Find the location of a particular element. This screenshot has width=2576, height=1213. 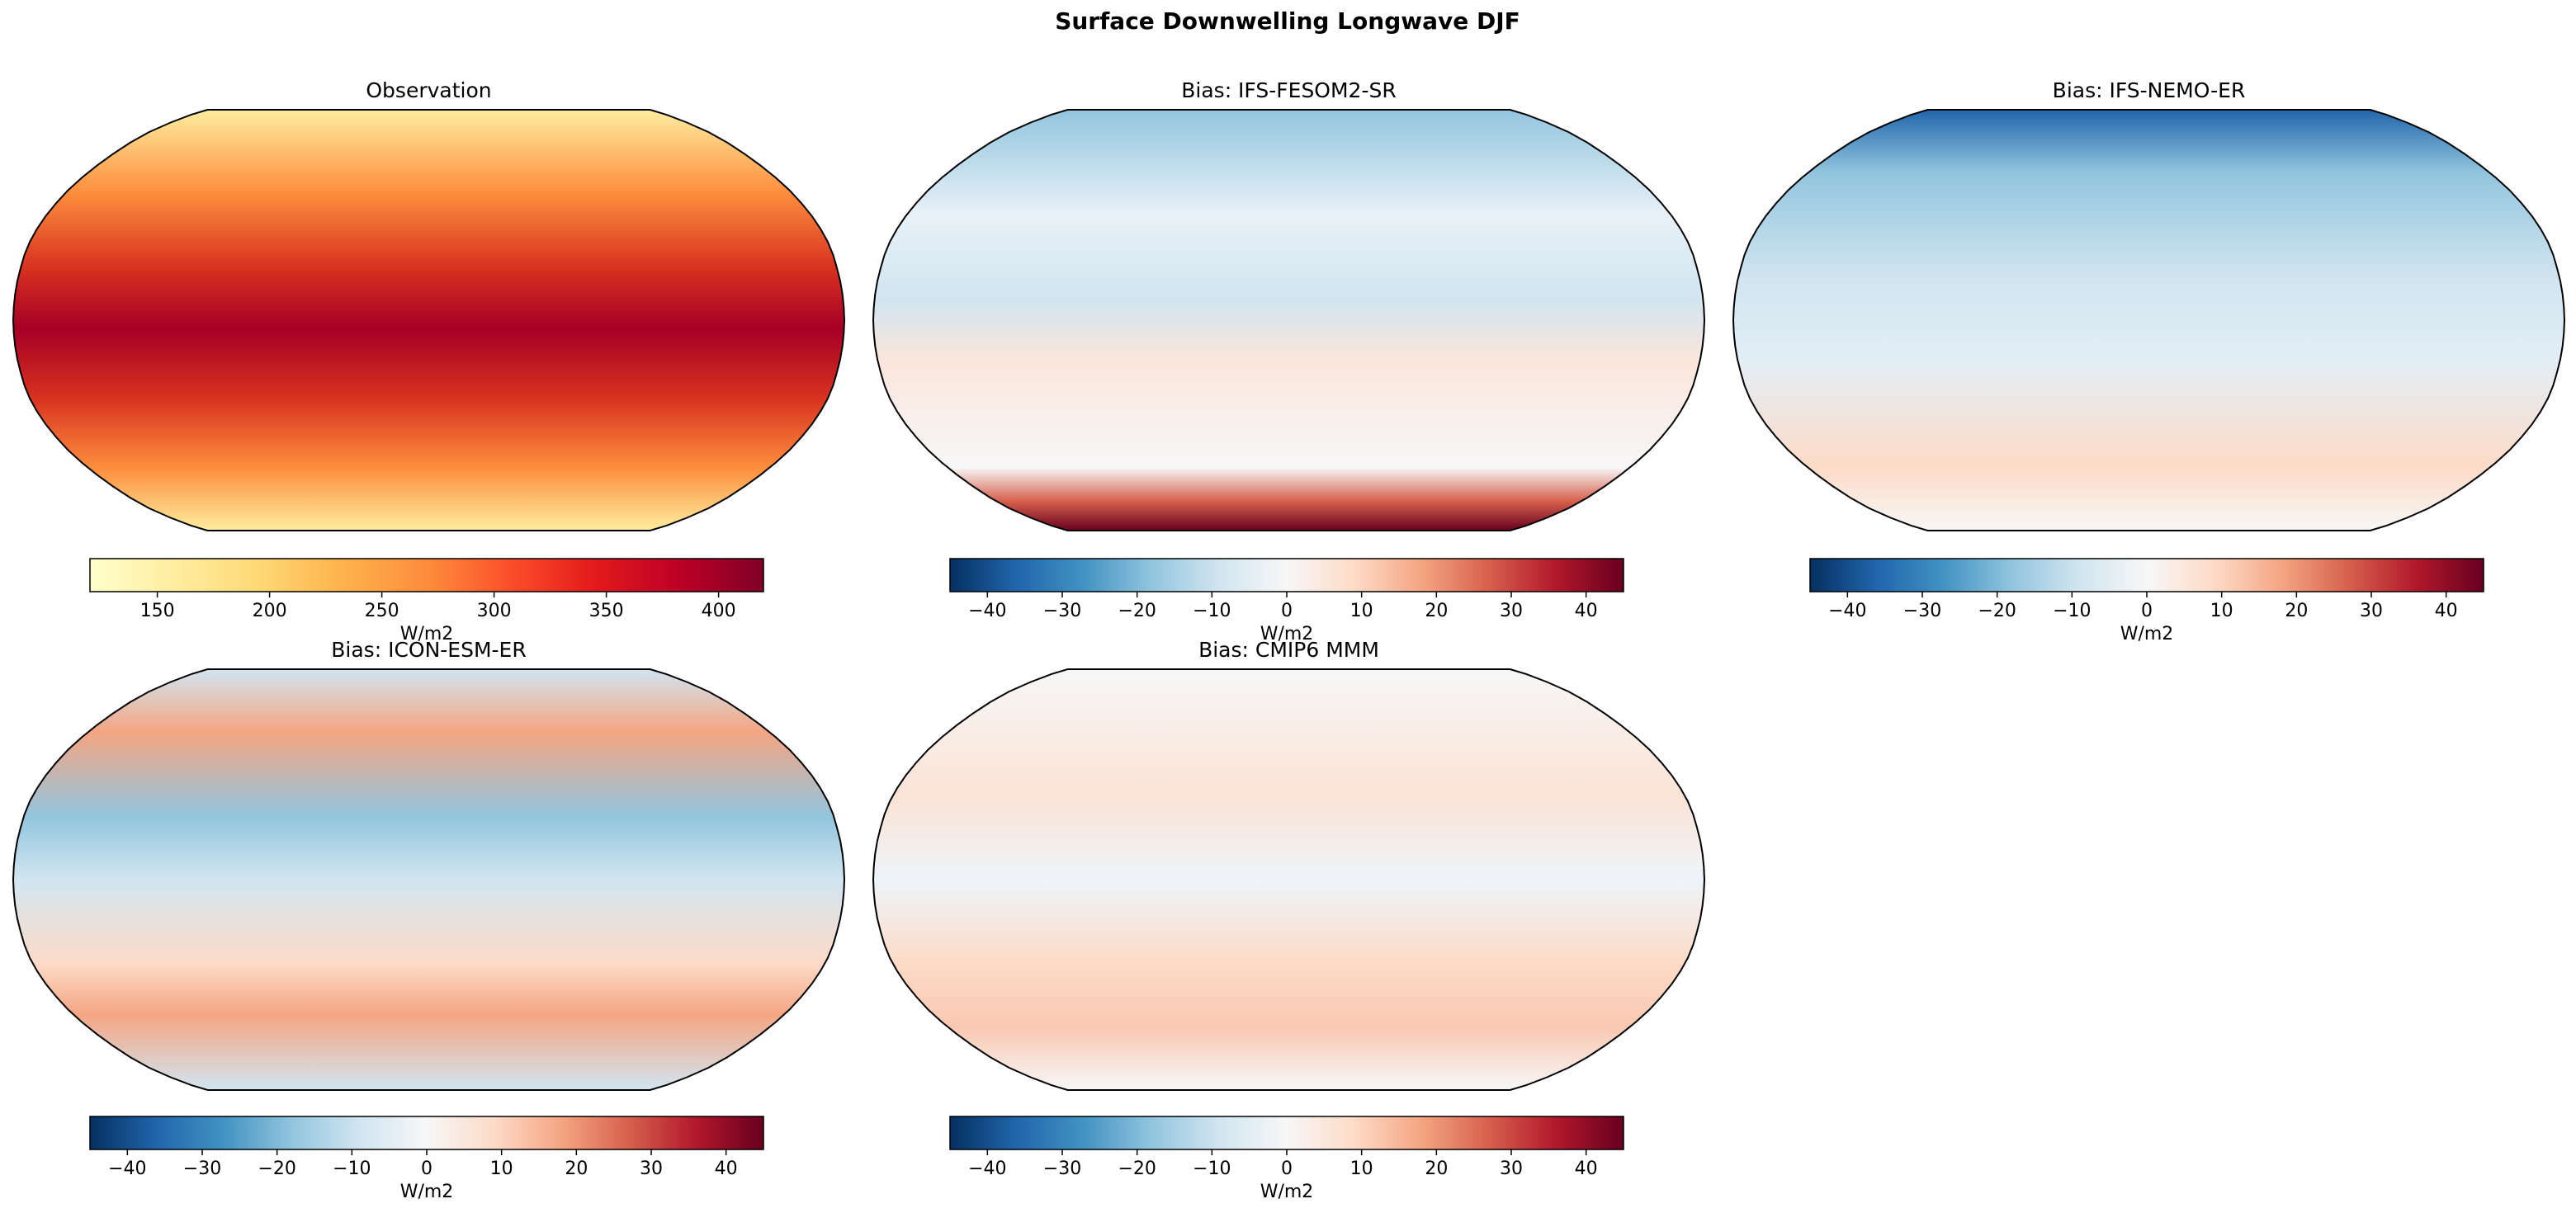

figure-title: Surface Downwelling Longwave DJF is located at coordinates (1287, 21).